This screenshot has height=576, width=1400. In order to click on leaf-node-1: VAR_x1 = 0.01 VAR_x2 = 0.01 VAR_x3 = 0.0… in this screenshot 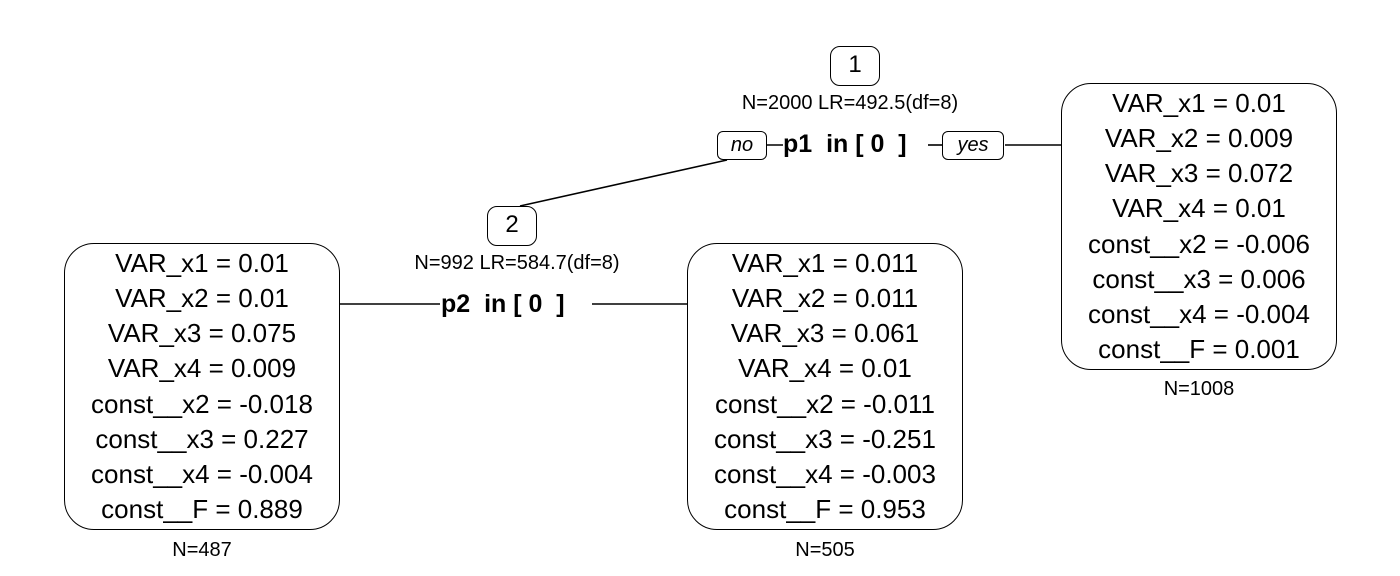, I will do `click(202, 386)`.